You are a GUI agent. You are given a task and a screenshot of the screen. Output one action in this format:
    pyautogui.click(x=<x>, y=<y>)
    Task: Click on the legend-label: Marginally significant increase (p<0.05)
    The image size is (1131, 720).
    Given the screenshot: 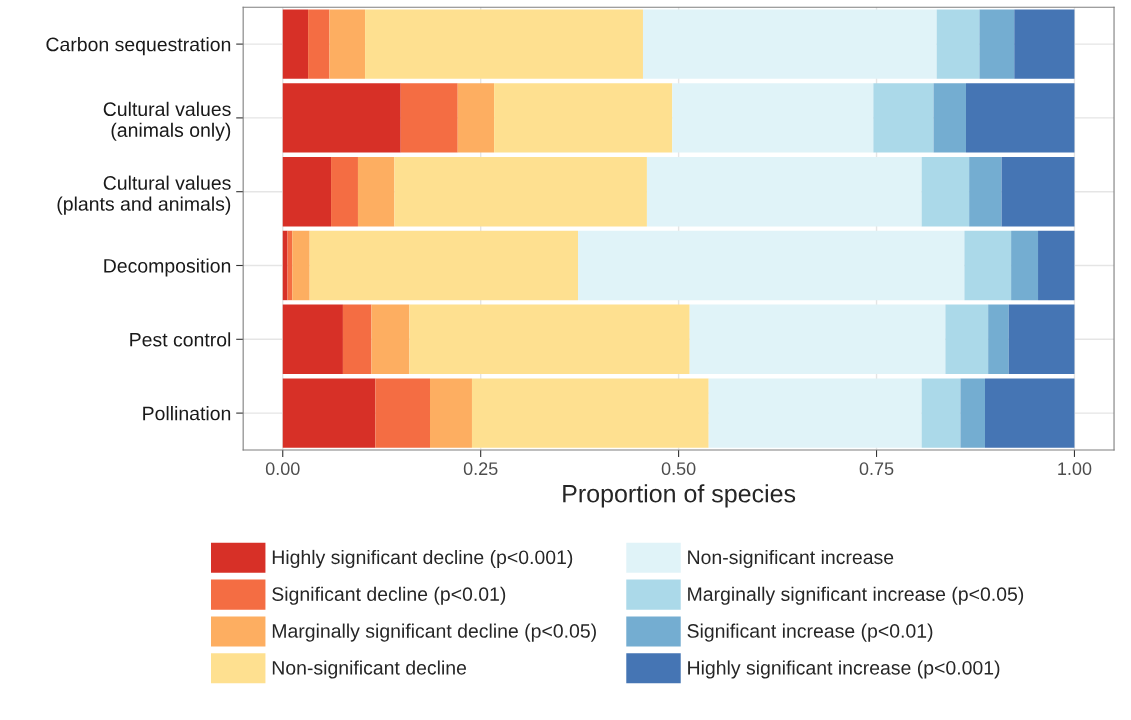 What is the action you would take?
    pyautogui.click(x=856, y=595)
    